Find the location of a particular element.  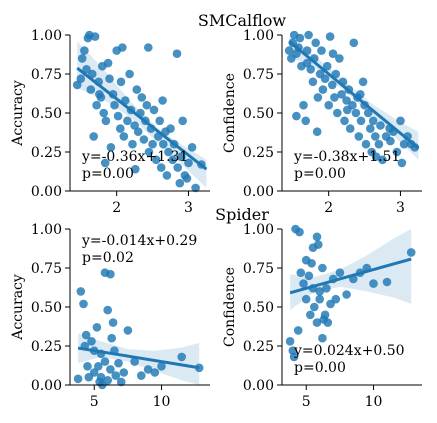

x-tick-label: 2 is located at coordinates (328, 208).